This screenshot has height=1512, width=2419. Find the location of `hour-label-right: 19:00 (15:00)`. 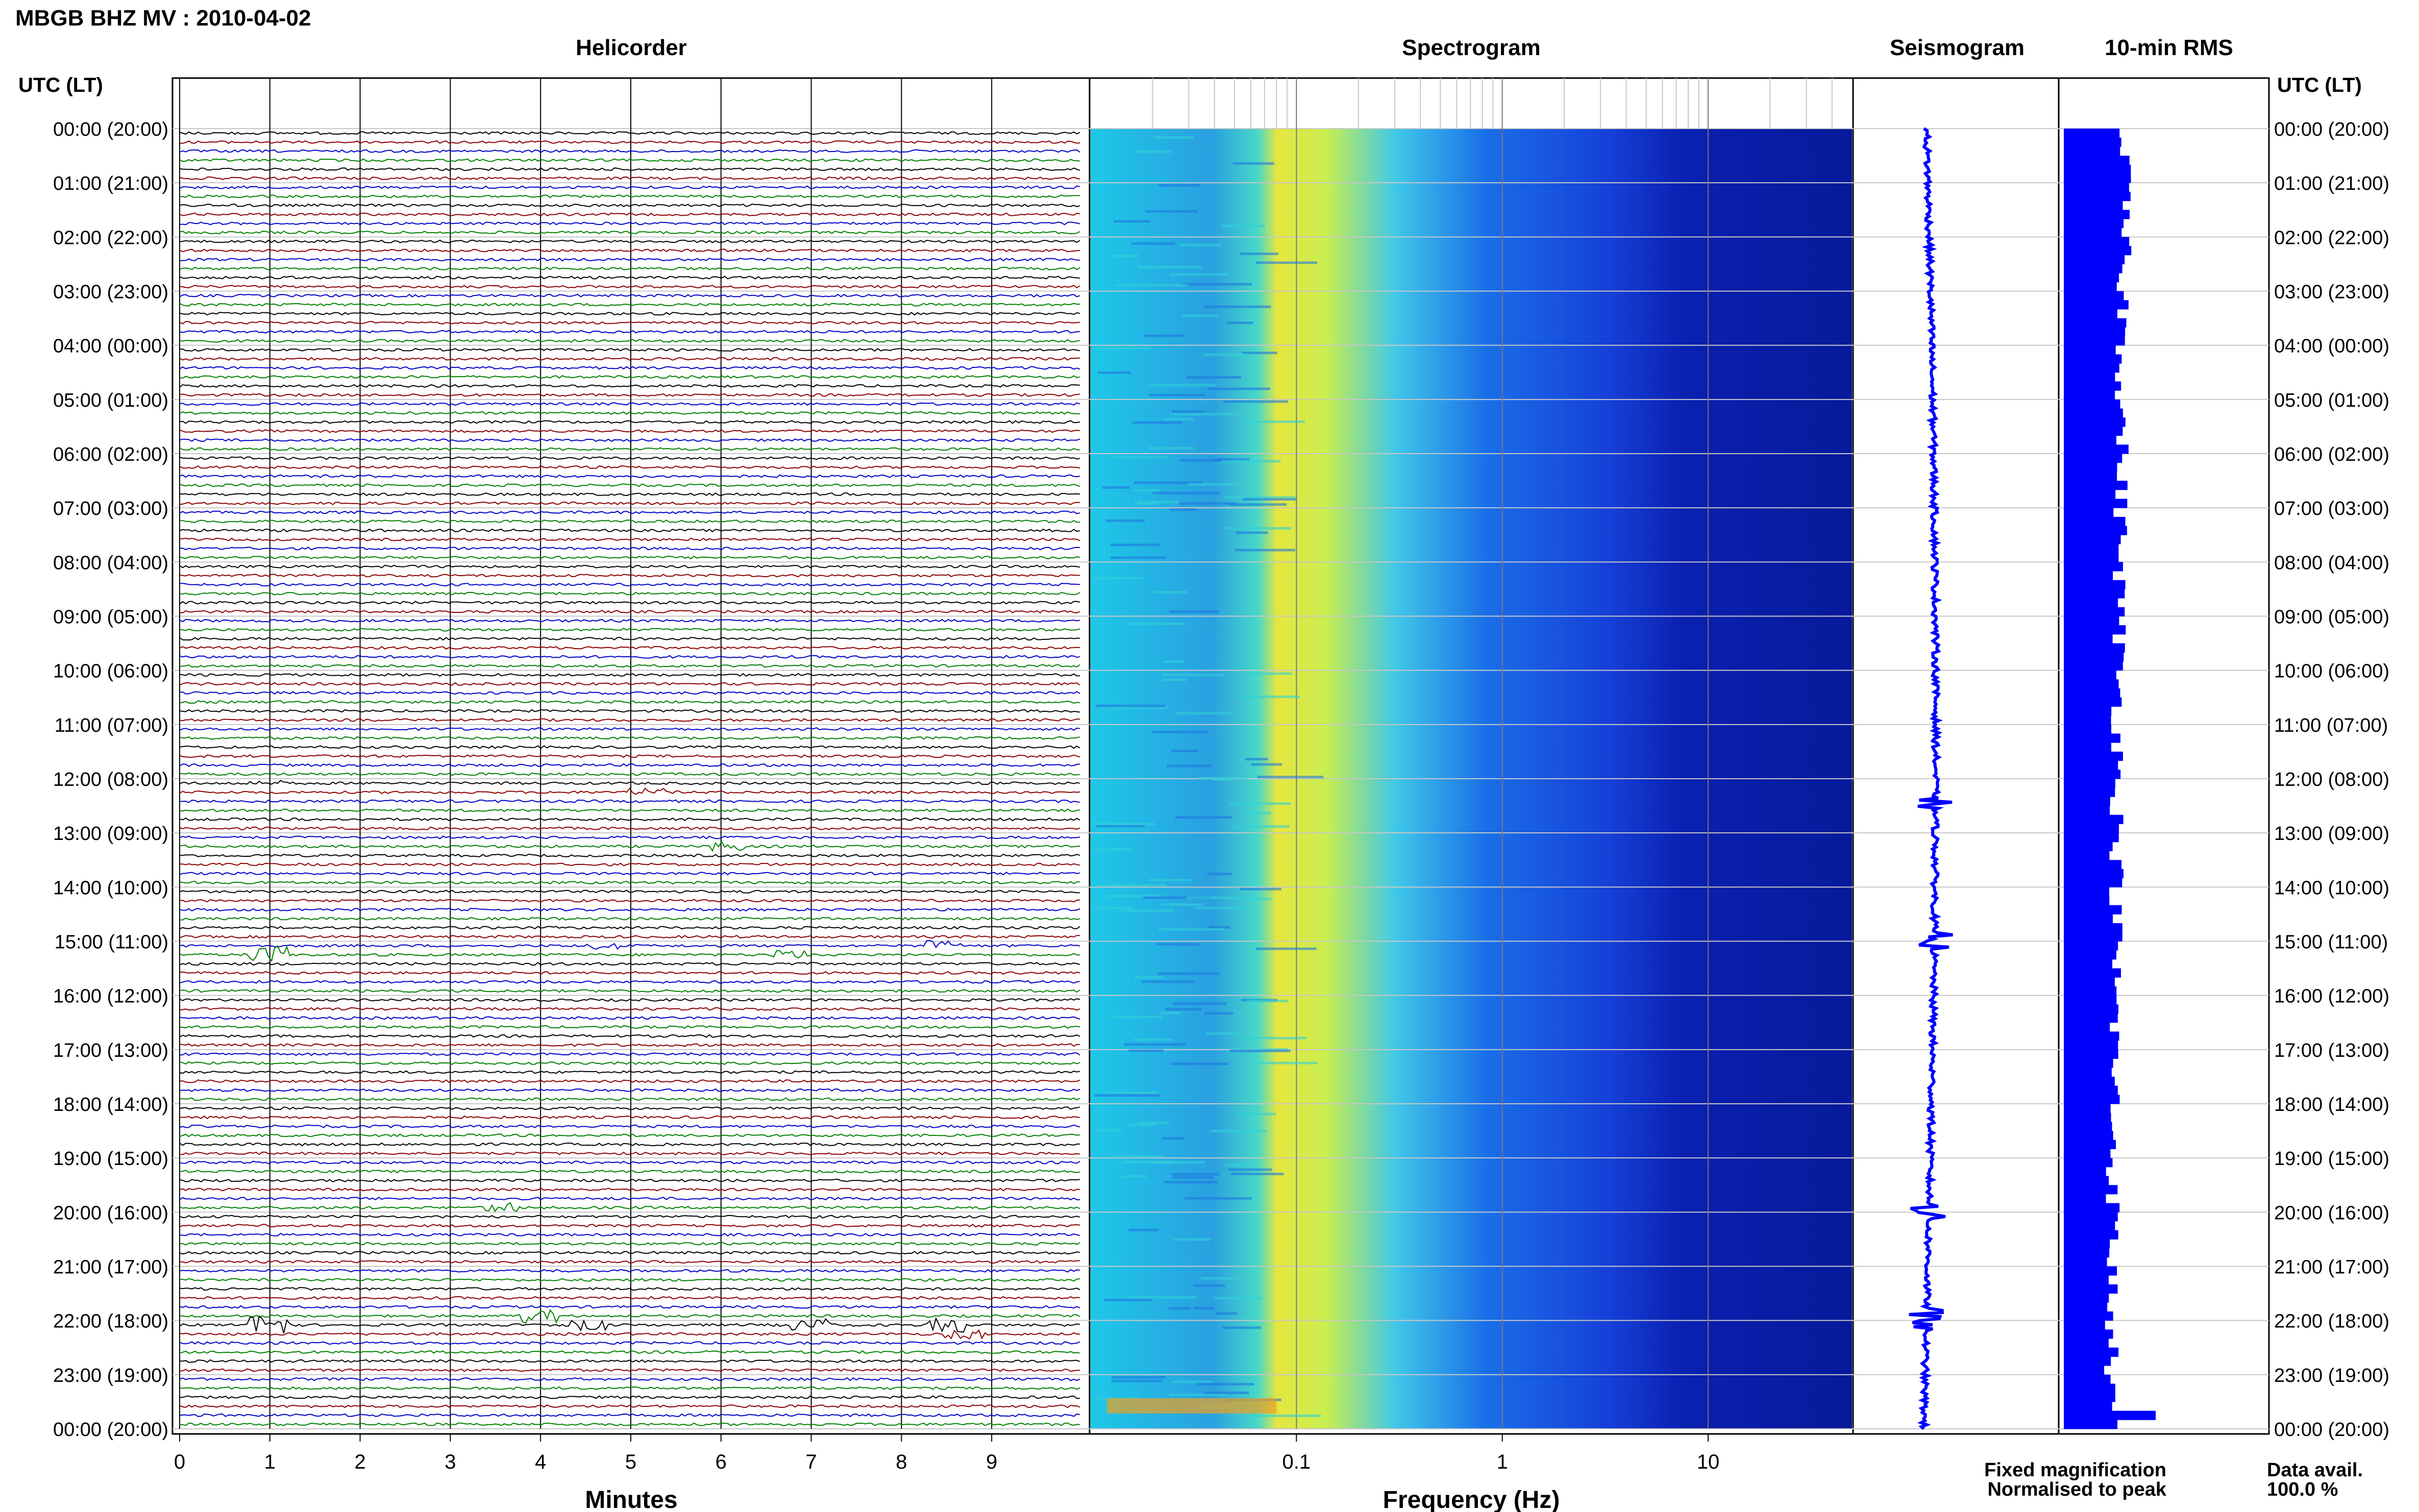

hour-label-right: 19:00 (15:00) is located at coordinates (2331, 1159).